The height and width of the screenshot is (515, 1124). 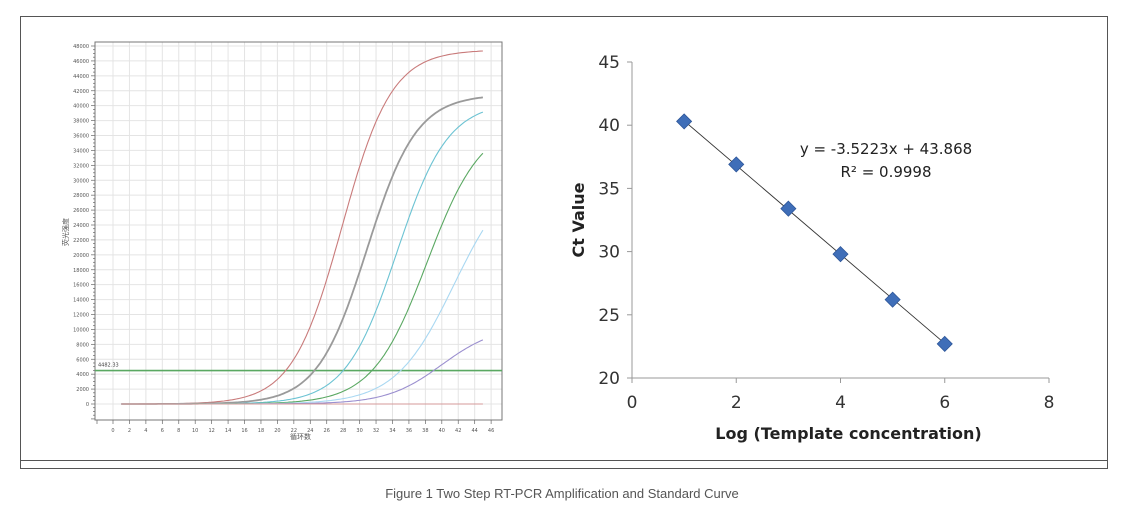 I want to click on x-tick-label: 46, so click(x=491, y=431).